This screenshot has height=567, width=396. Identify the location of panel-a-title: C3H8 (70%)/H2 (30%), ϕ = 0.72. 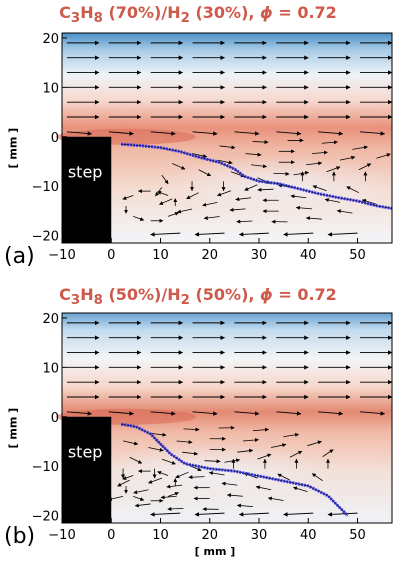
(198, 15).